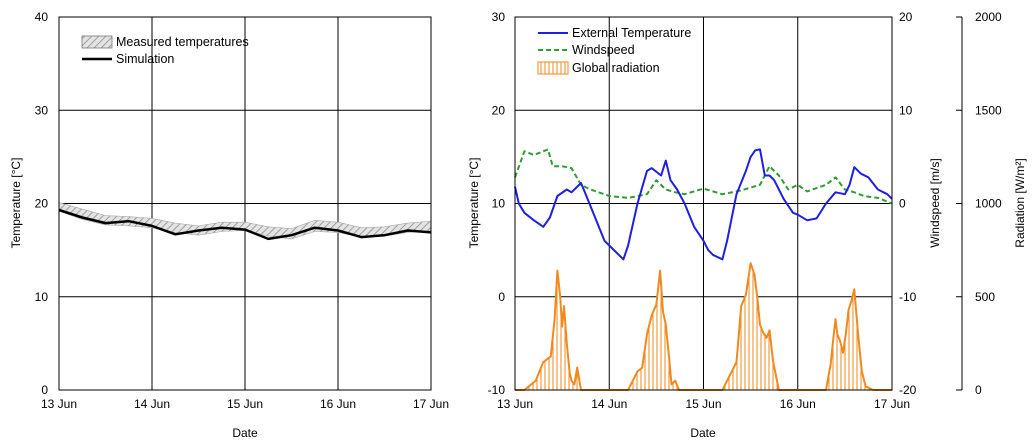 The width and height of the screenshot is (1033, 442). I want to click on left-y-tick-label: 20, so click(42, 204).